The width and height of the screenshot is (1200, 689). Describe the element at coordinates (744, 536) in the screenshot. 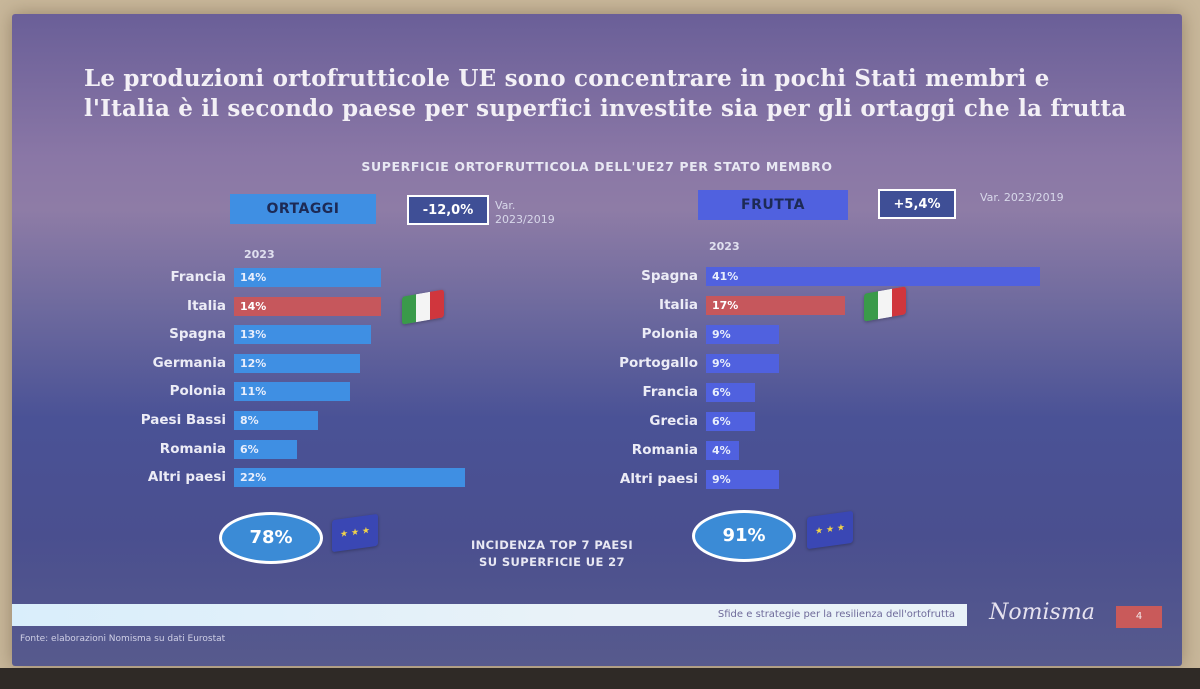

I see `frutta-incidence-value: 91%` at that location.